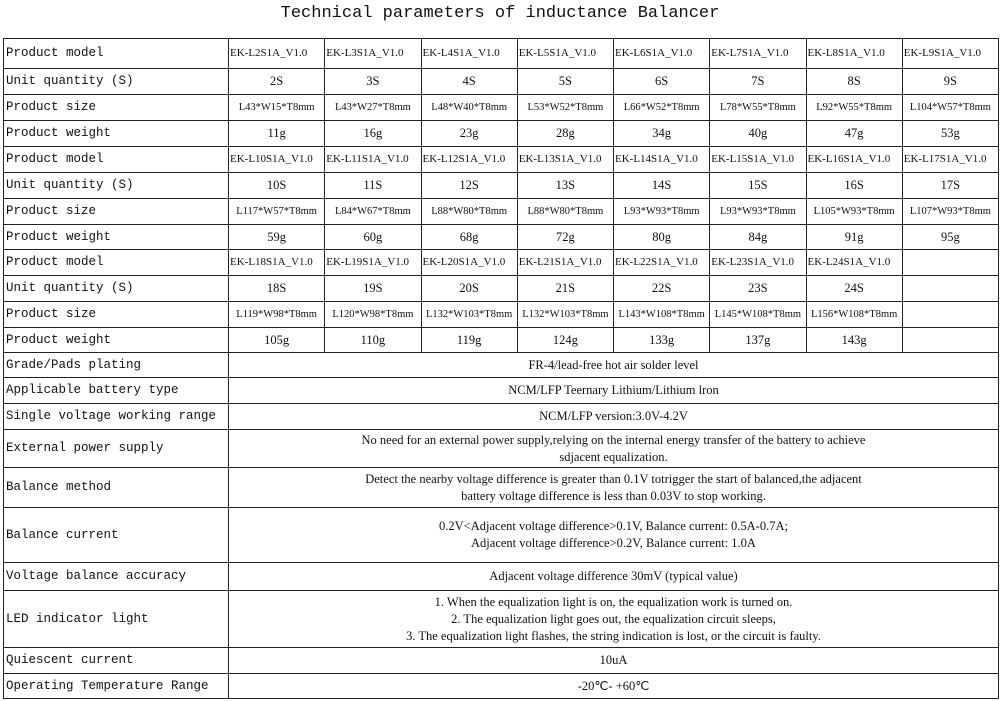 The width and height of the screenshot is (1000, 701). I want to click on product-size-cell: L132*W103*T8mm, so click(565, 314).